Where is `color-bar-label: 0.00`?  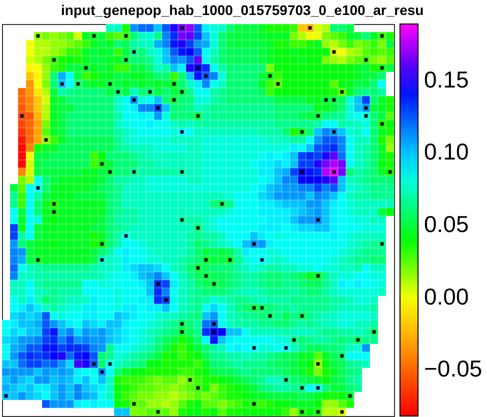
color-bar-label: 0.00 is located at coordinates (446, 296).